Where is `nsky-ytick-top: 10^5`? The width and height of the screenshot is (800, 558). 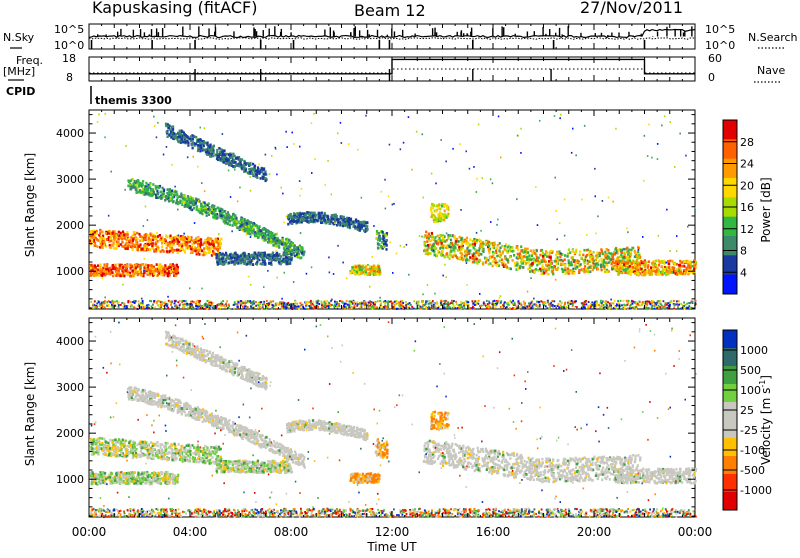
nsky-ytick-top: 10^5 is located at coordinates (69, 29).